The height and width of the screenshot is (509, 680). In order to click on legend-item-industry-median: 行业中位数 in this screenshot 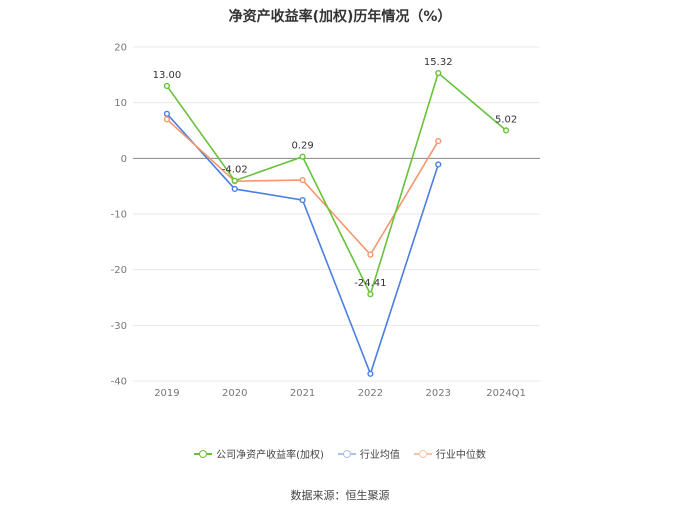, I will do `click(449, 453)`.